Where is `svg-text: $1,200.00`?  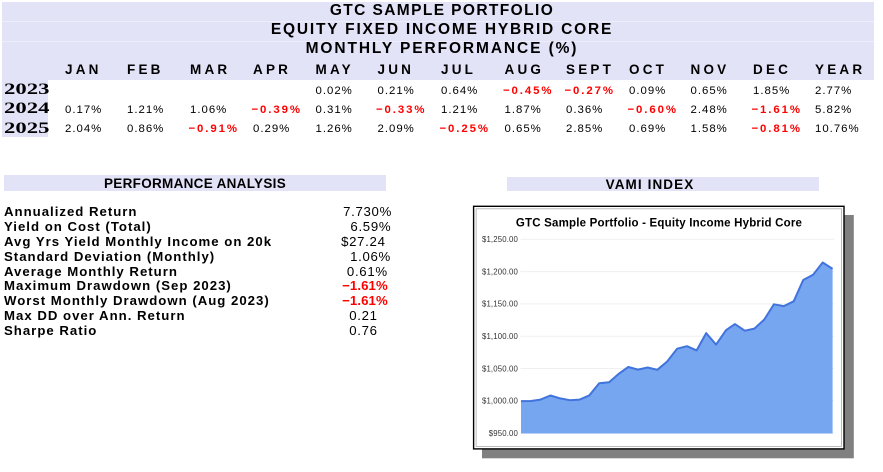
svg-text: $1,200.00 is located at coordinates (500, 271).